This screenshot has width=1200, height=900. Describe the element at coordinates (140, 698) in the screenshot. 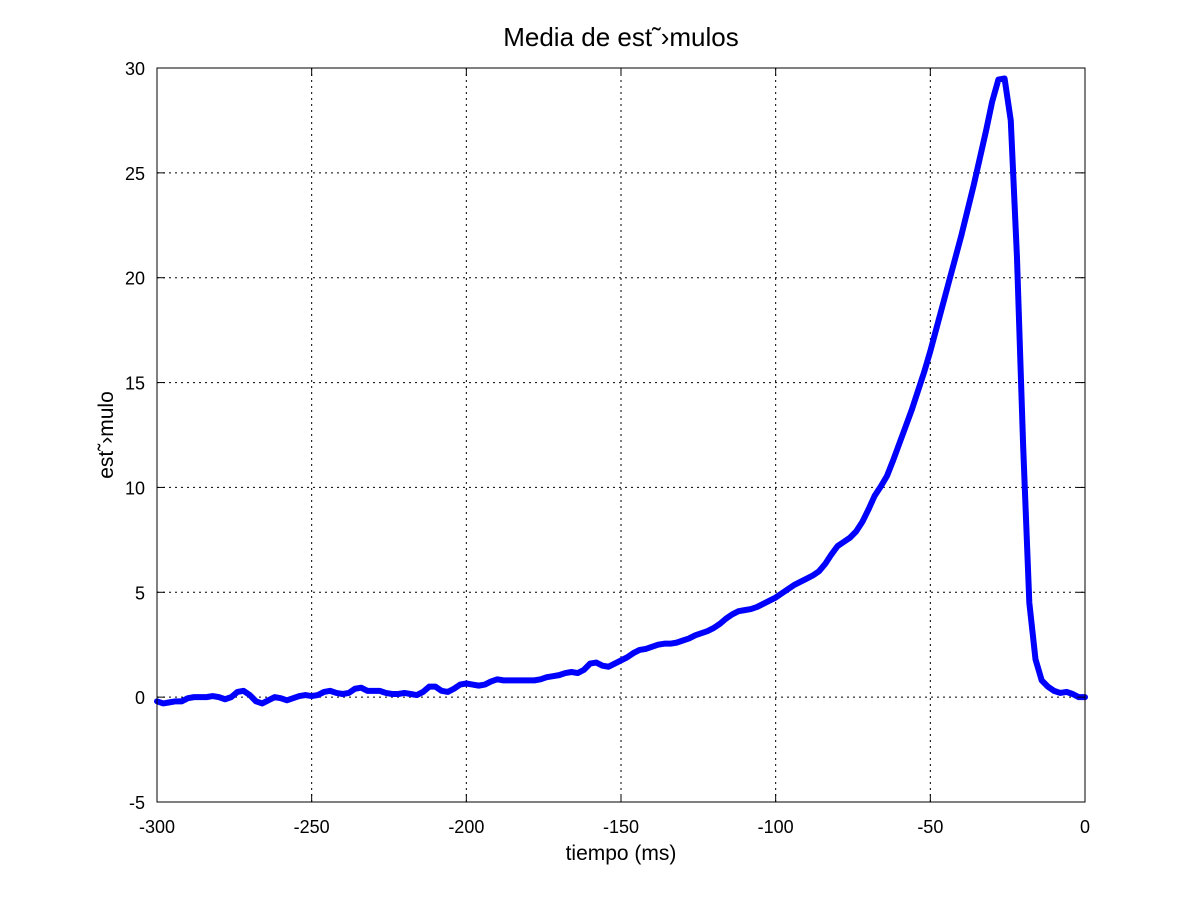

I see `y-tick-label: 0` at that location.